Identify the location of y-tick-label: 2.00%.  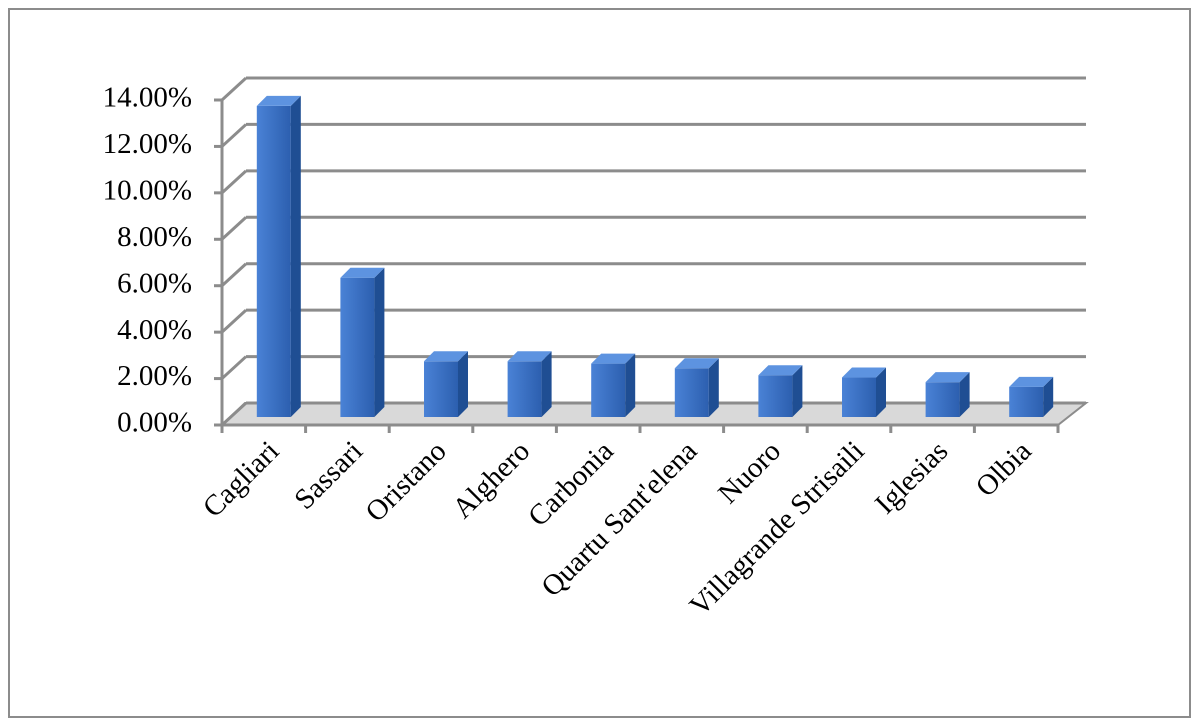
(154, 376).